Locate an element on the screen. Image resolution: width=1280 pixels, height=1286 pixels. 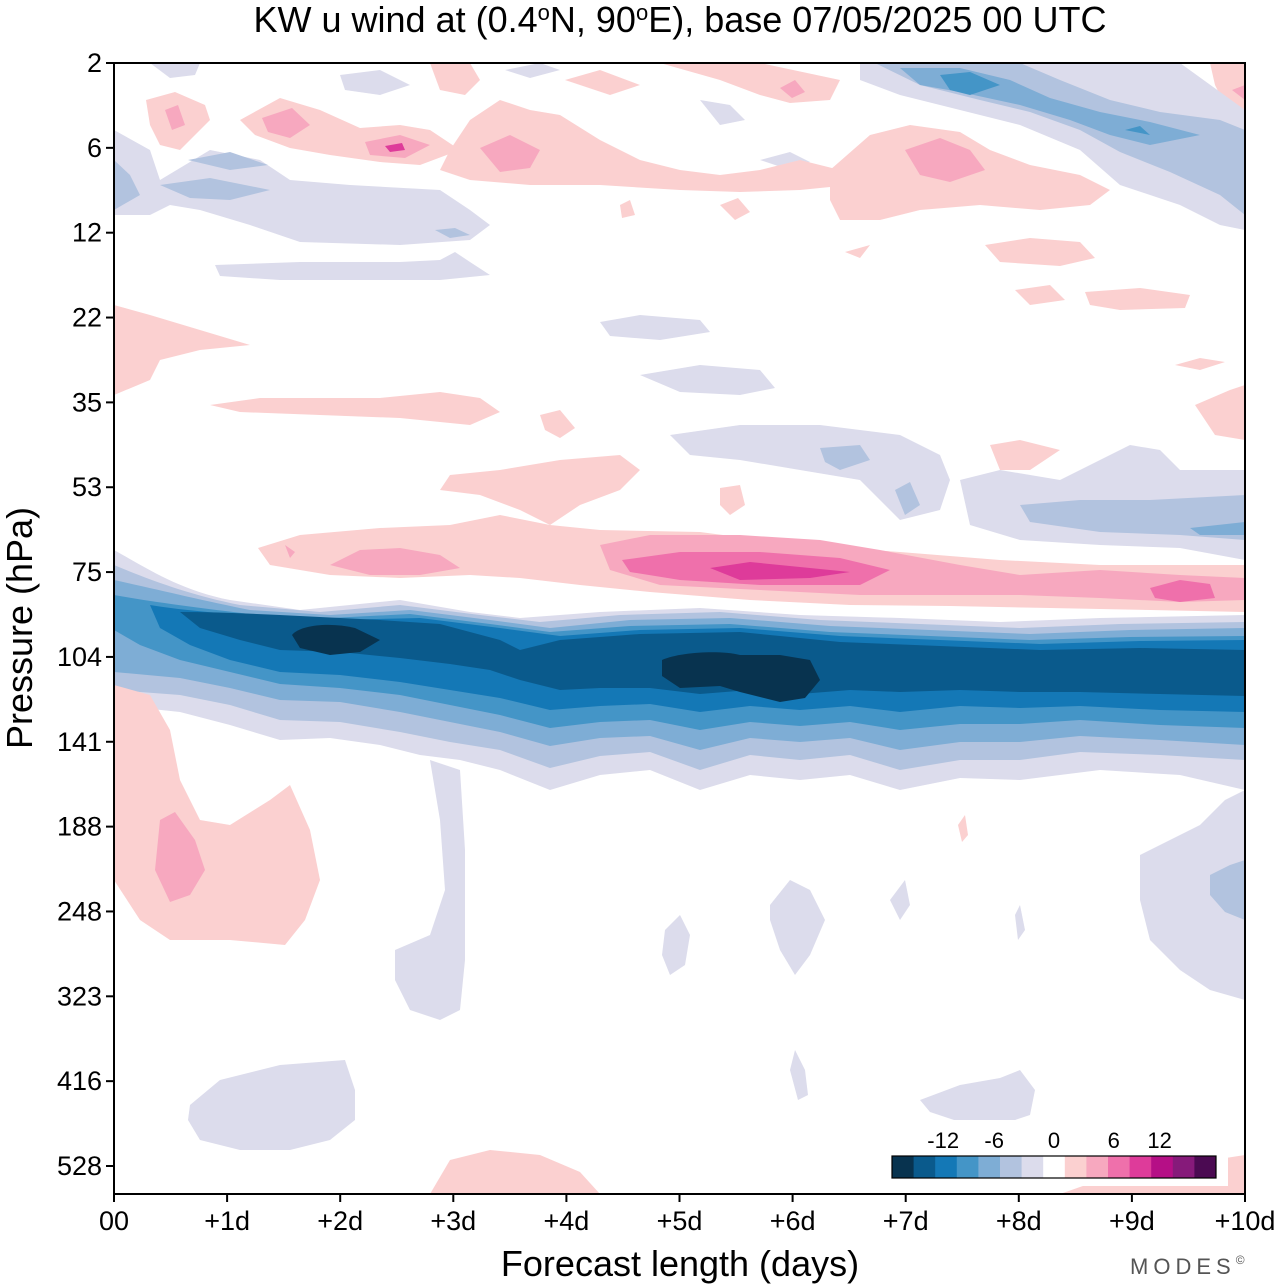
x-tick-label: +1d is located at coordinates (227, 1221).